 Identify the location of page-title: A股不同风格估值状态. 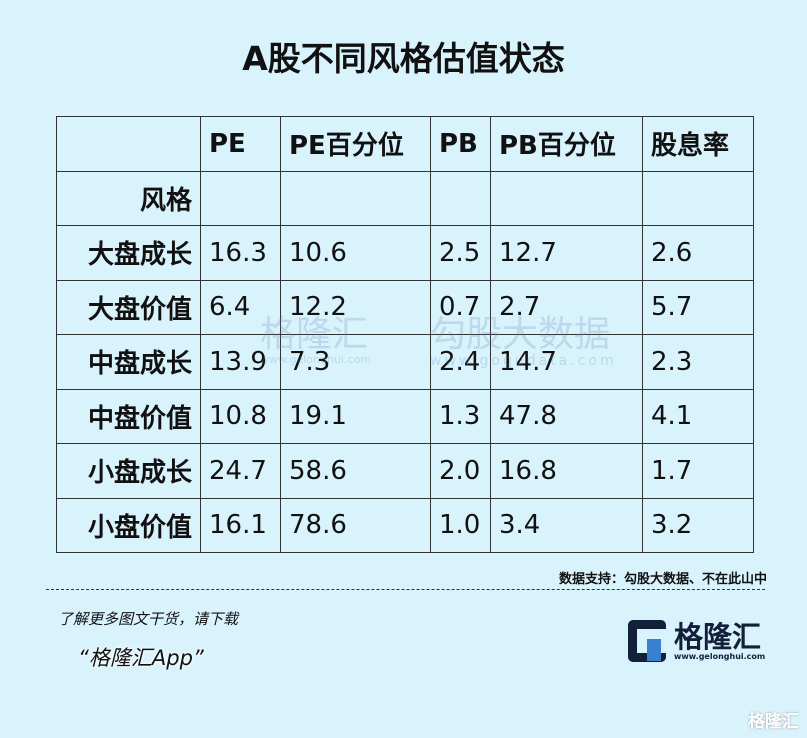
(403, 58).